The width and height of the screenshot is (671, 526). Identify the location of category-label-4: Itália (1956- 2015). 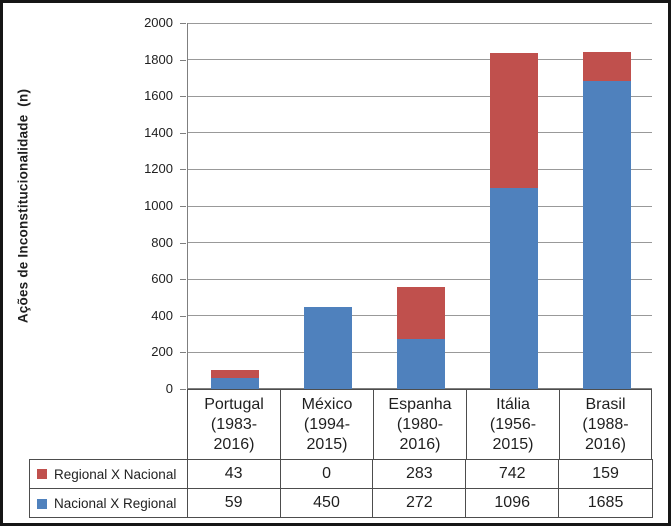
(512, 424).